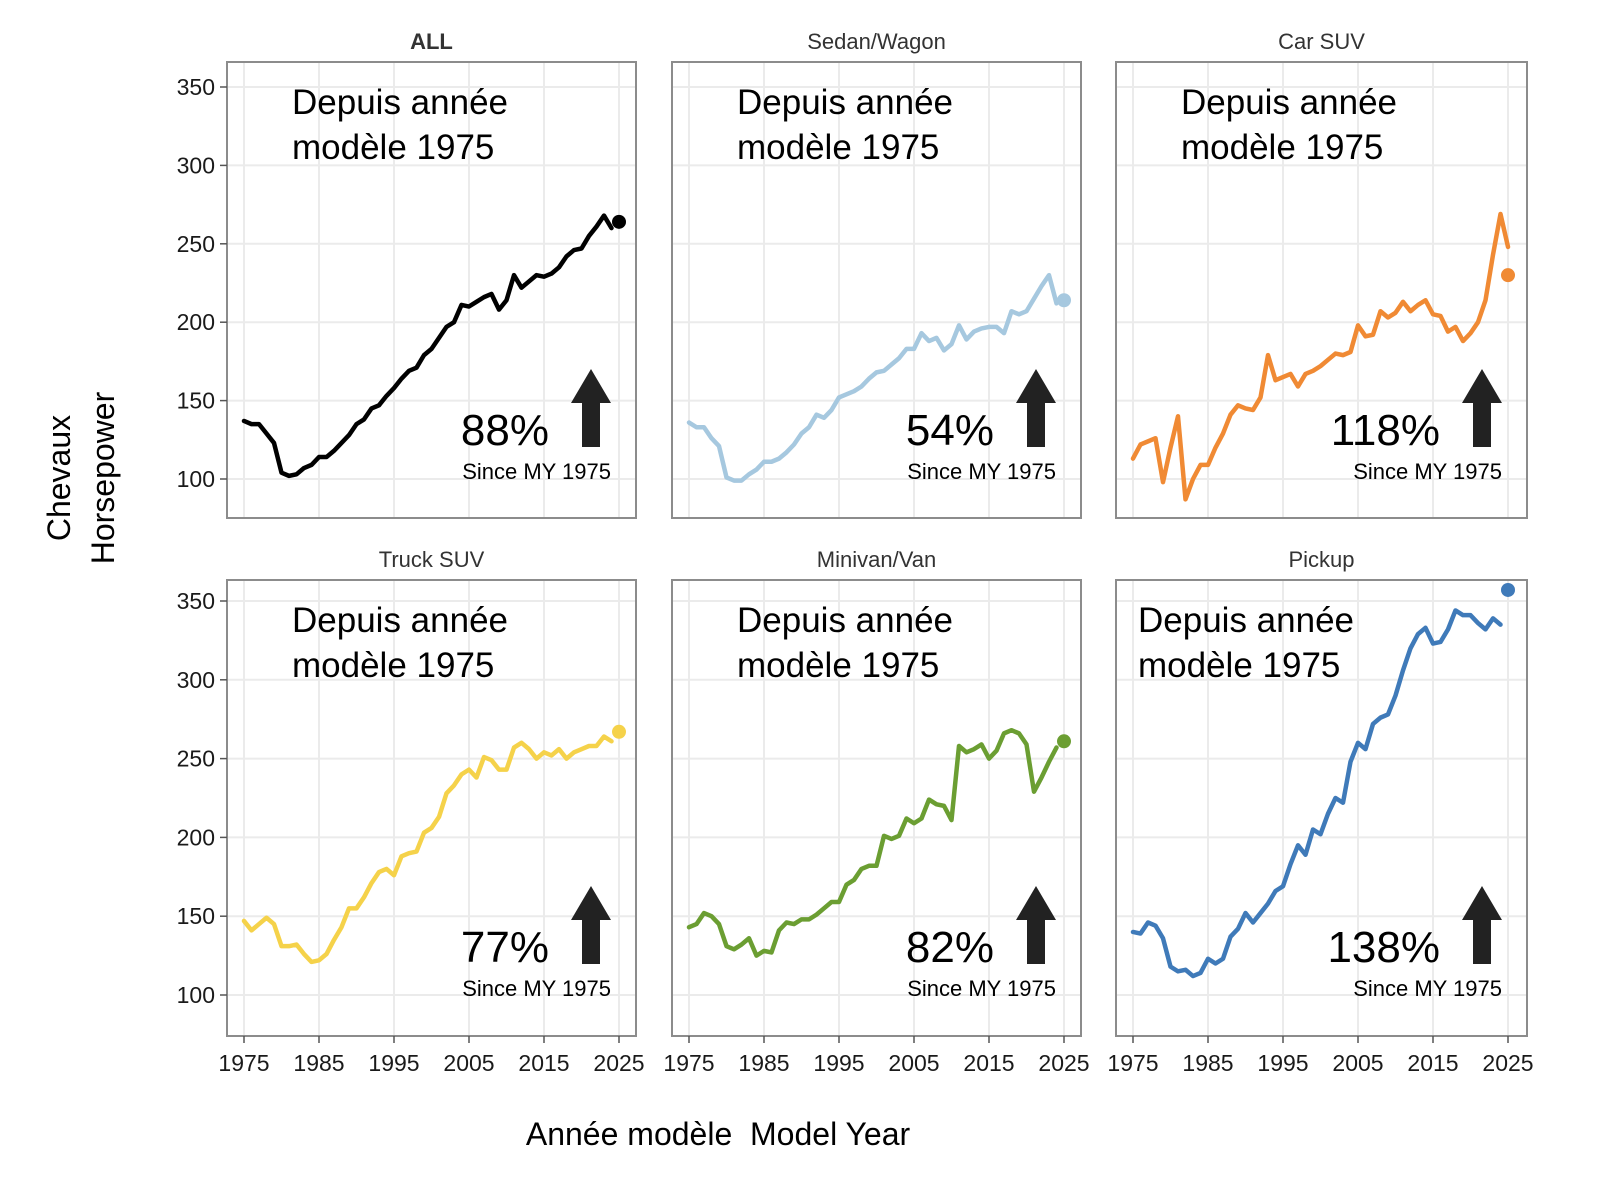 The image size is (1600, 1186). Describe the element at coordinates (432, 559) in the screenshot. I see `panel-title: Truck SUV` at that location.